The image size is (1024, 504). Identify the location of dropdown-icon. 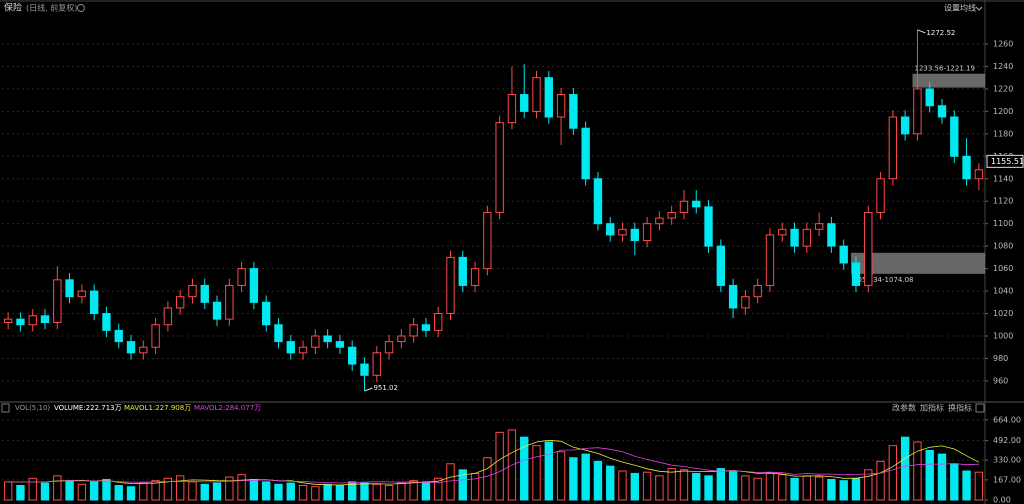
(979, 8).